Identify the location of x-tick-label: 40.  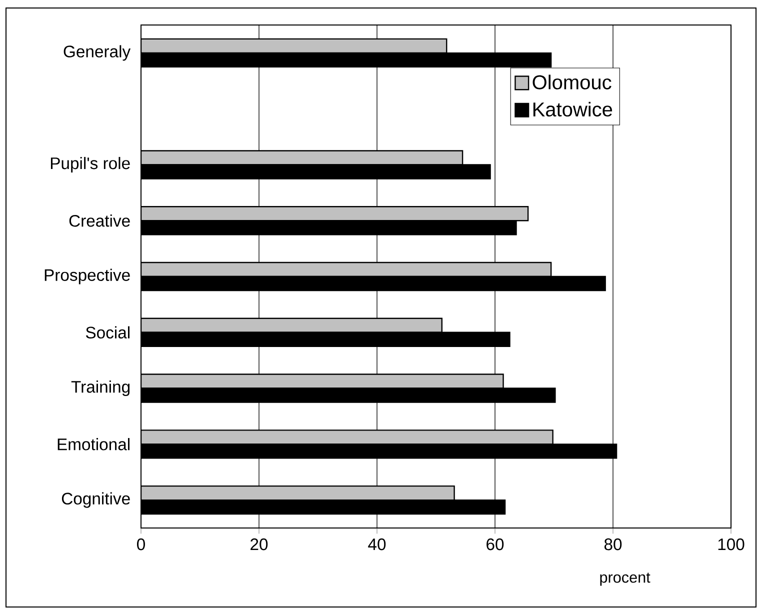
(377, 544).